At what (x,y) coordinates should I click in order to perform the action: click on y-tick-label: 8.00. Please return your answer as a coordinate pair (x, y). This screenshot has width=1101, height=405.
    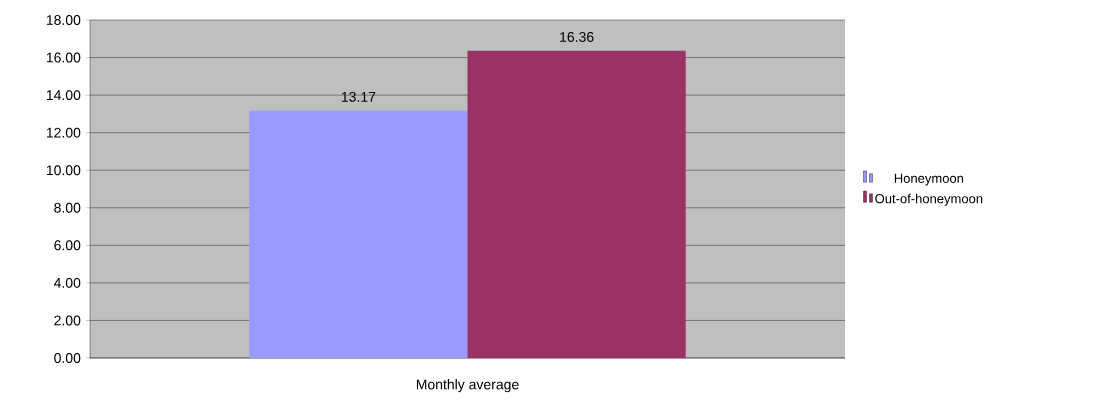
    Looking at the image, I should click on (67, 207).